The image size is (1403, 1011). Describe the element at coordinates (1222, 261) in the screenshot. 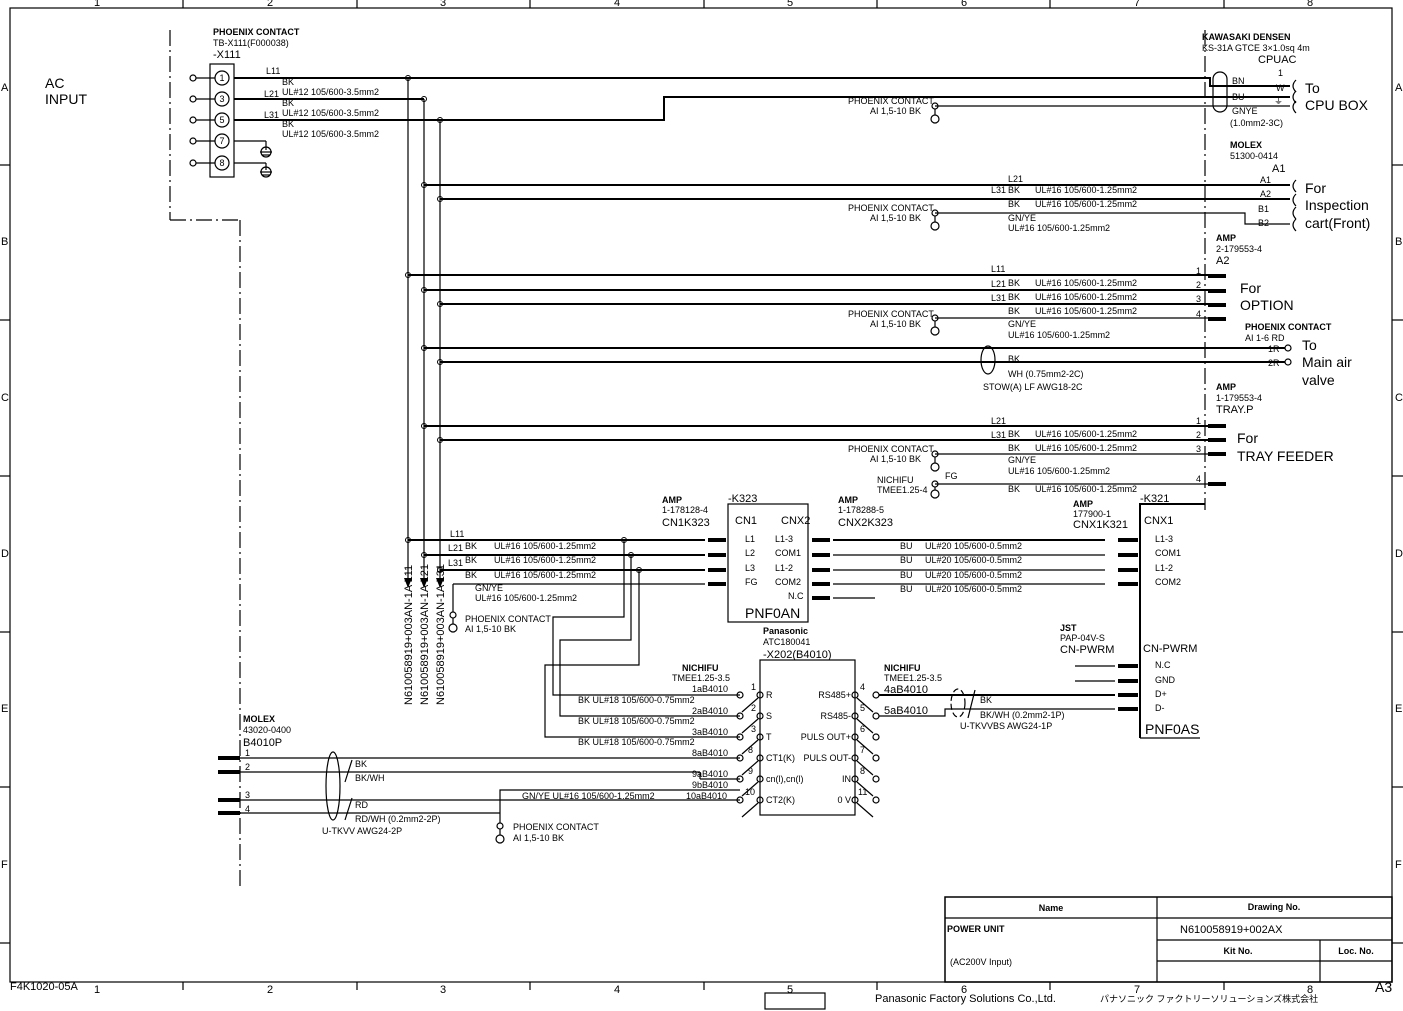

I see `diagram-label: A2` at that location.